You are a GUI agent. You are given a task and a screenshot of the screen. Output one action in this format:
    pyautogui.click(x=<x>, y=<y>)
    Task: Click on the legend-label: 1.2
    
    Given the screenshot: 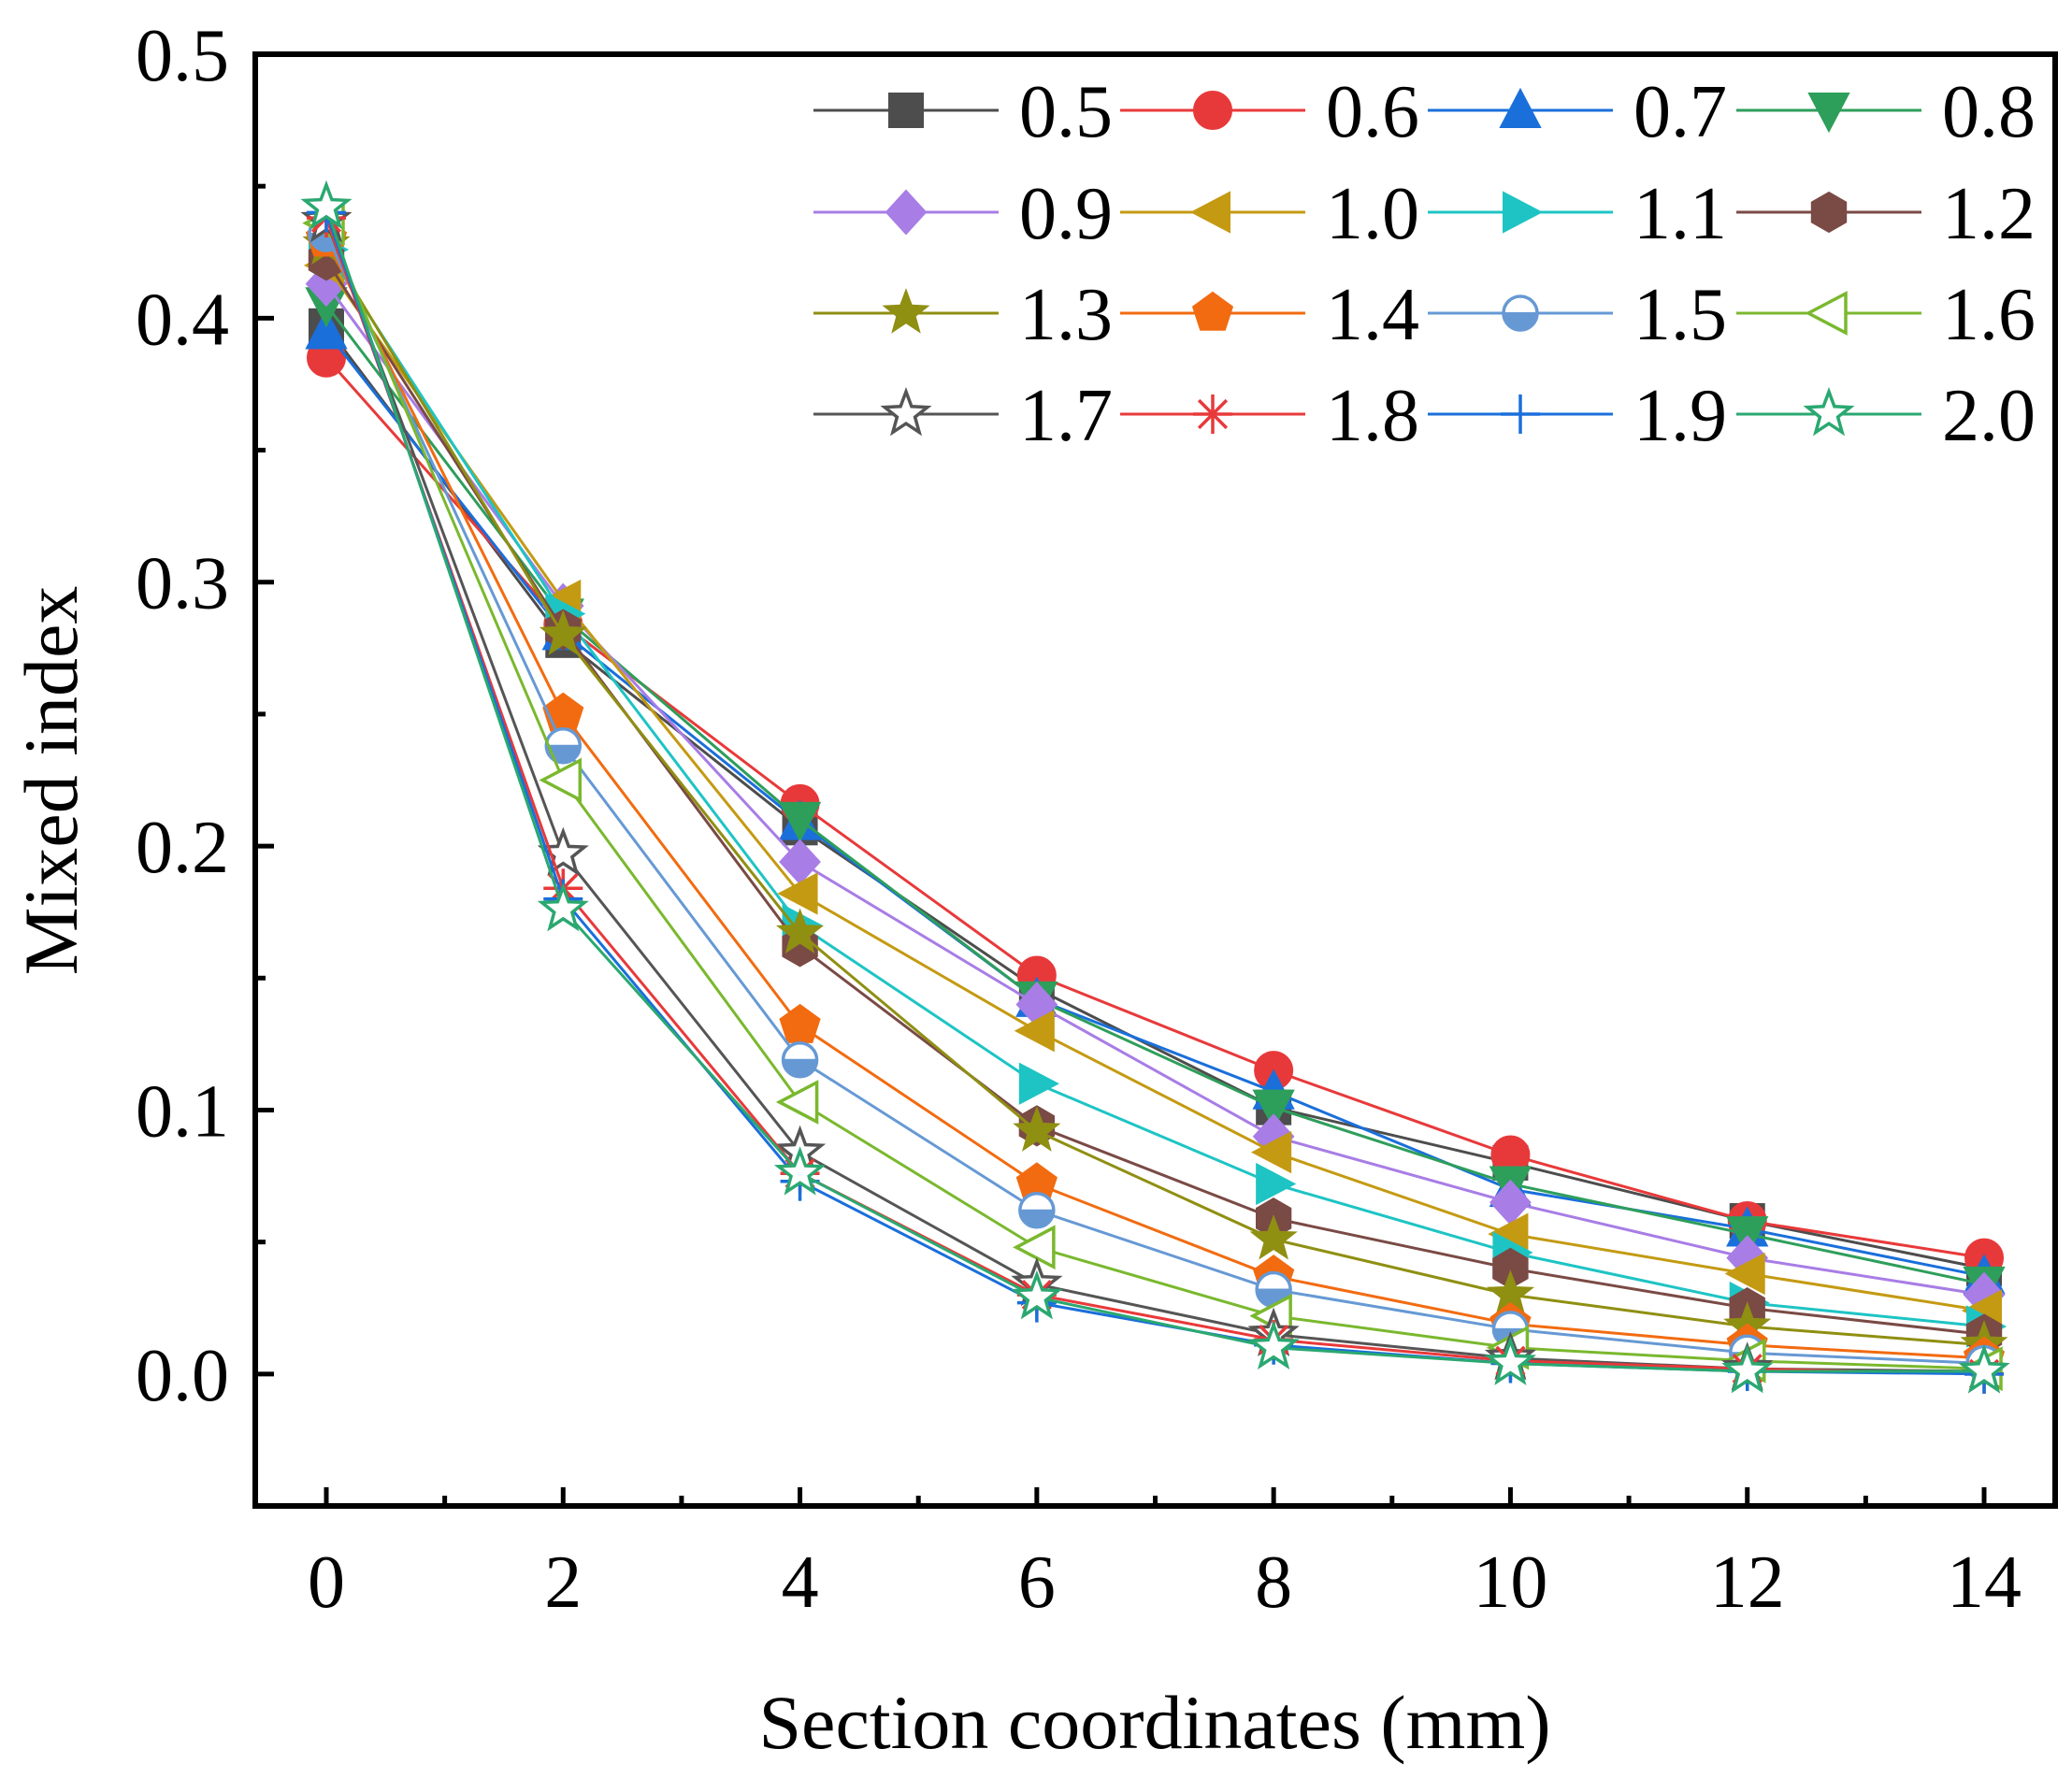 What is the action you would take?
    pyautogui.click(x=1989, y=214)
    